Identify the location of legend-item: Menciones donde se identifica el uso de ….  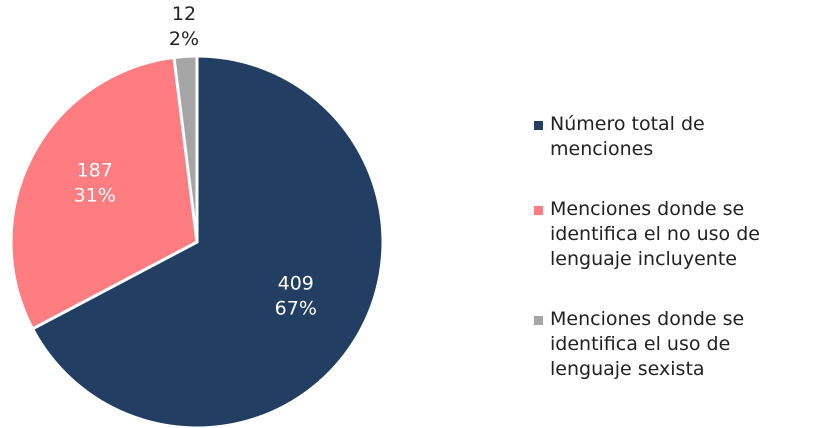
(670, 344).